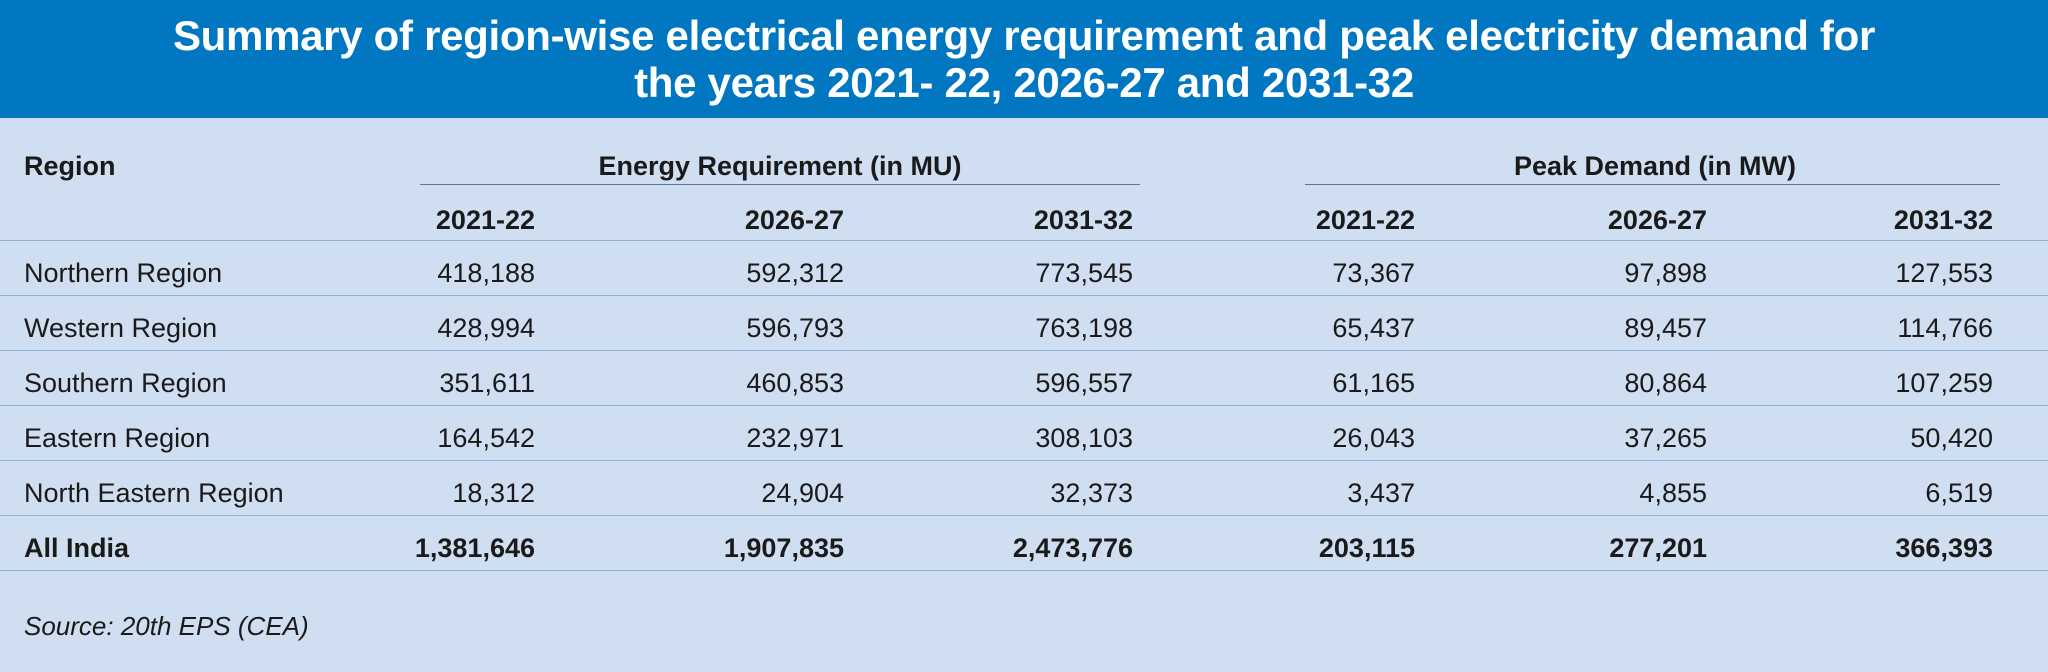  I want to click on table-cell: 80,864, so click(1665, 383).